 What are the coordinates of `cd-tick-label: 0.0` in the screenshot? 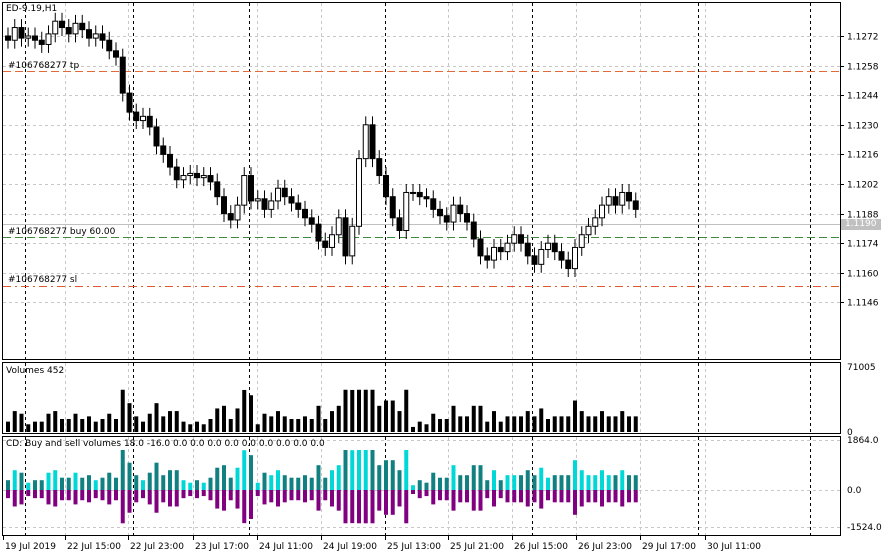 It's located at (854, 491).